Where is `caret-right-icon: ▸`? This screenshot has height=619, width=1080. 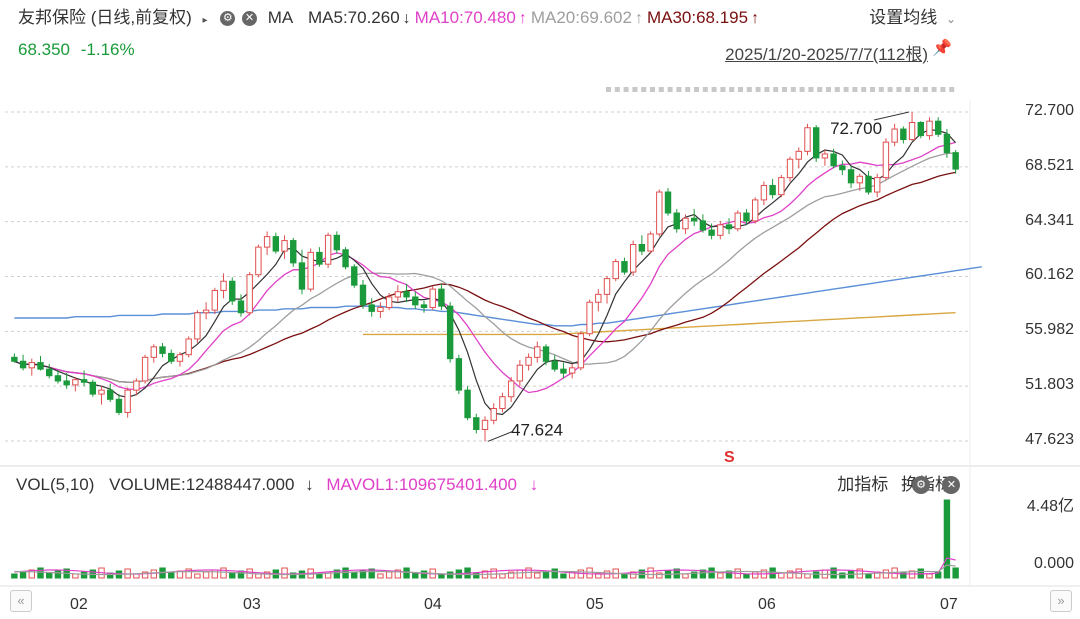
caret-right-icon: ▸ is located at coordinates (205, 20).